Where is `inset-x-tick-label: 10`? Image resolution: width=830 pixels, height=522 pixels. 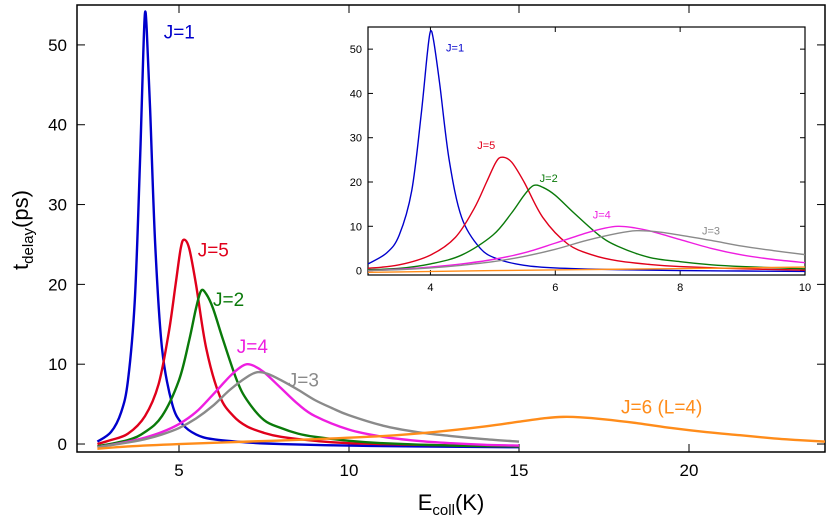
inset-x-tick-label: 10 is located at coordinates (805, 288).